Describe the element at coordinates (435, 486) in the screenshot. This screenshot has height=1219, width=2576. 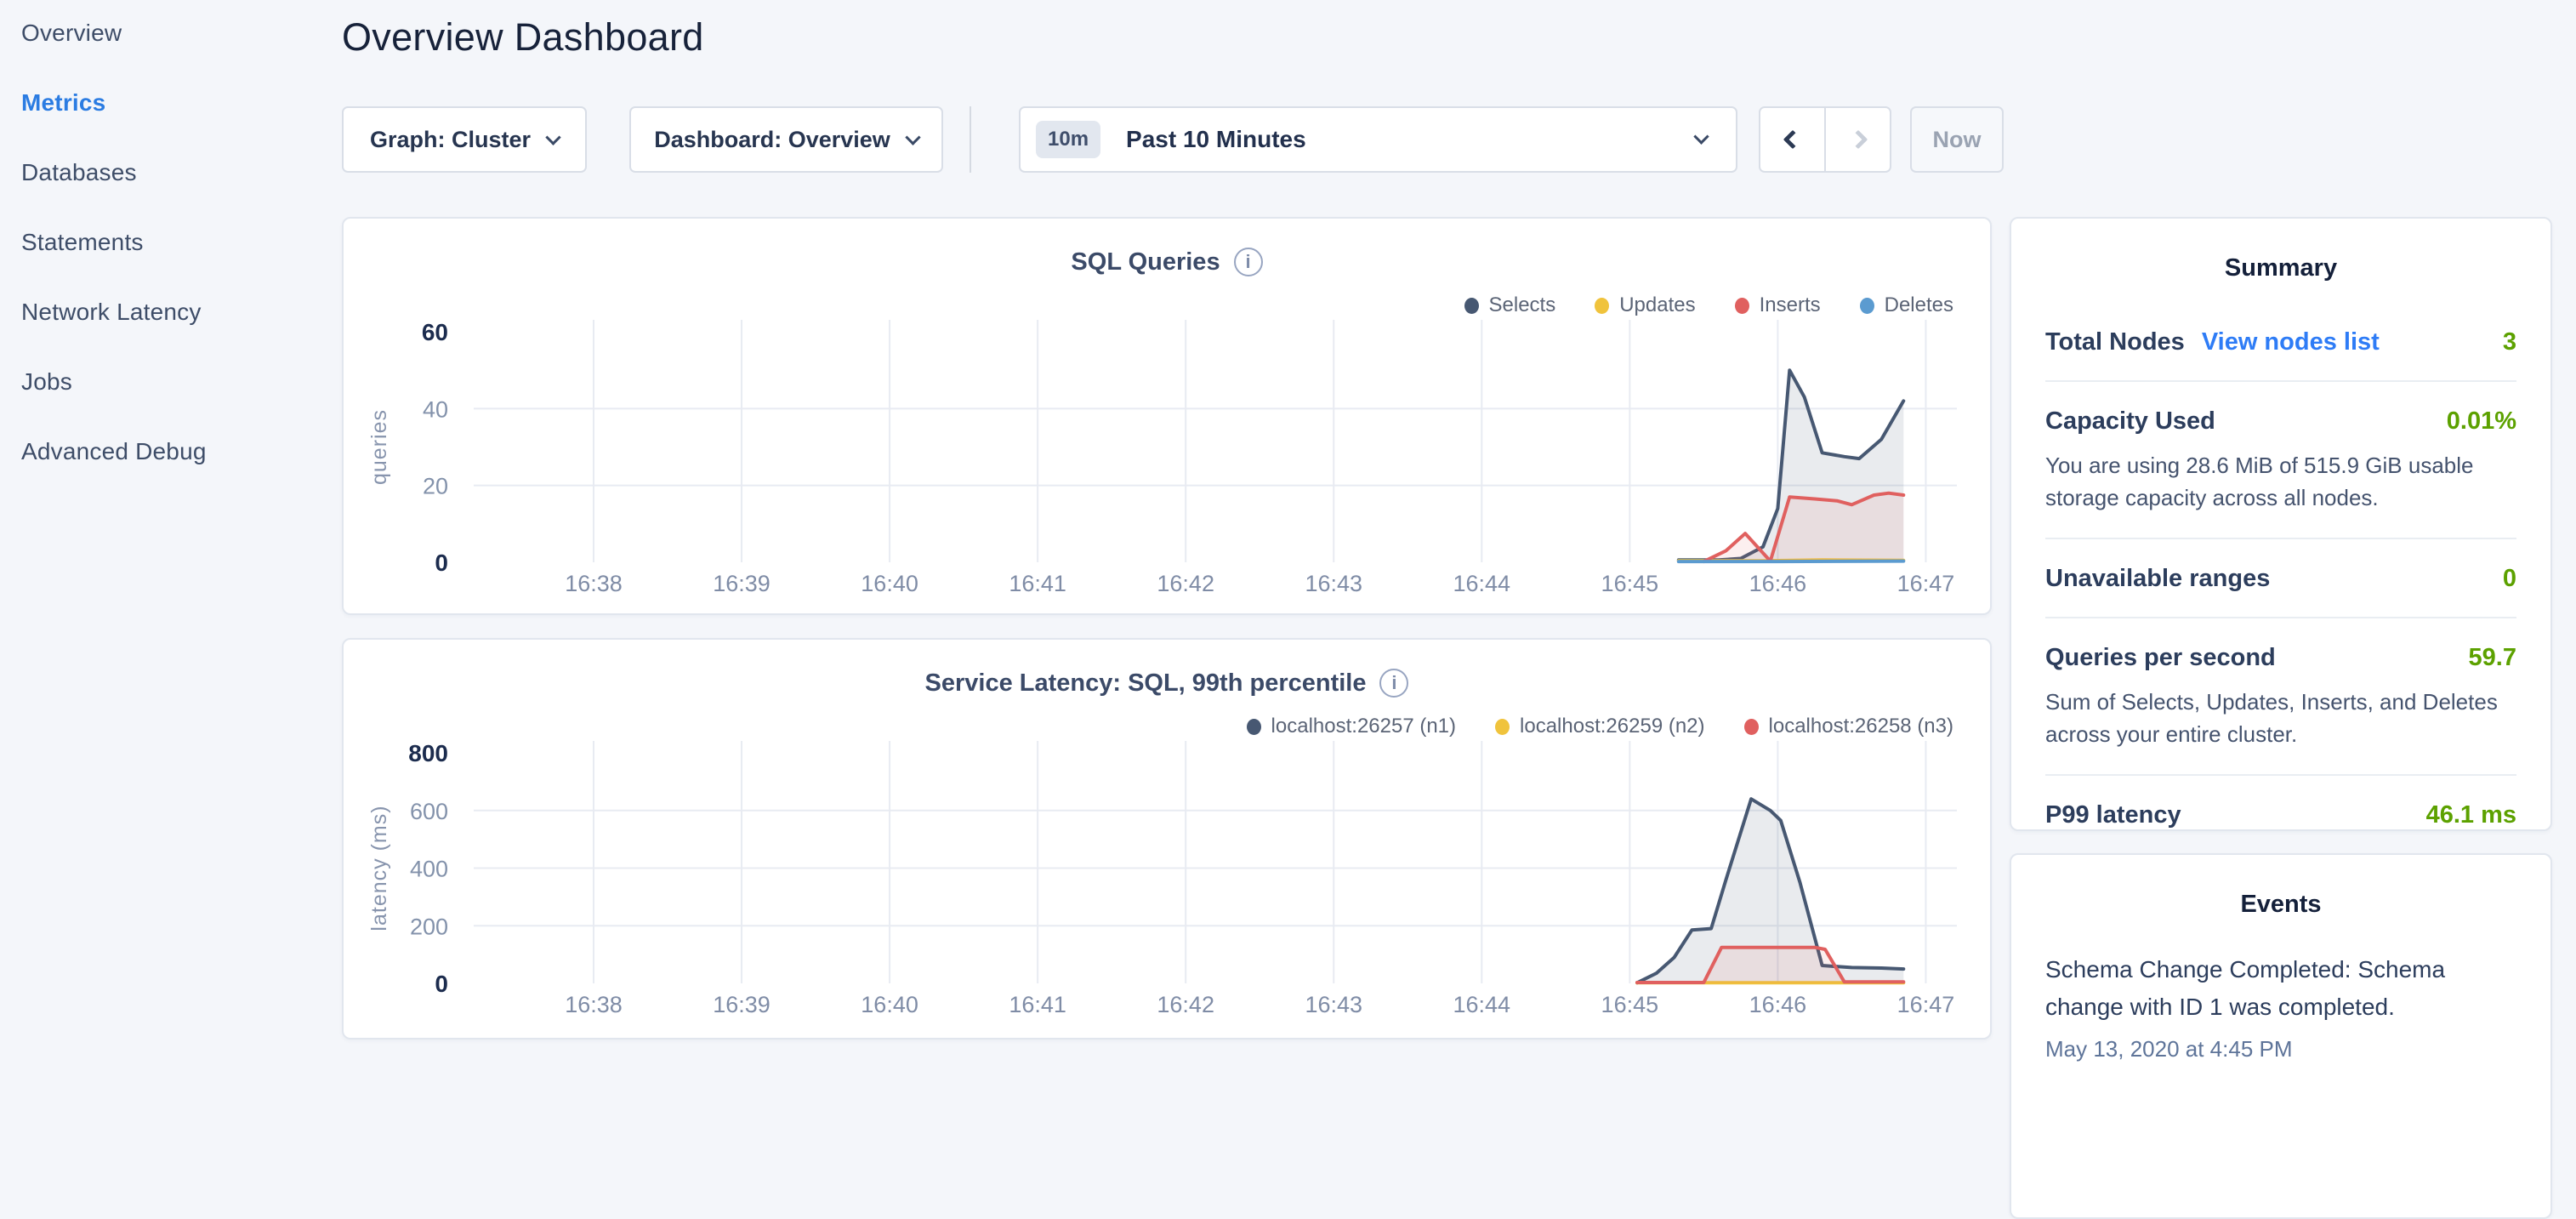
I see `svg-text: 20` at that location.